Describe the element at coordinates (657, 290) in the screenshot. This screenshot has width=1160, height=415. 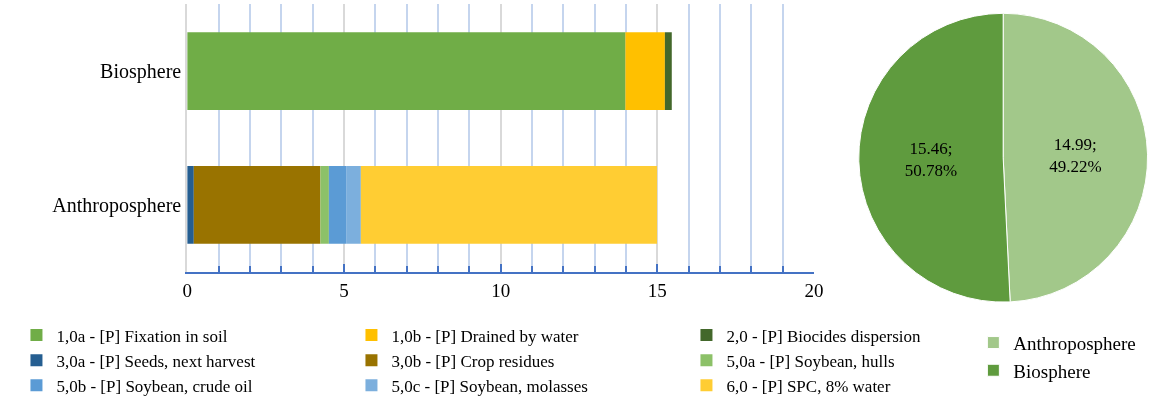
I see `x-tick-label: 15` at that location.